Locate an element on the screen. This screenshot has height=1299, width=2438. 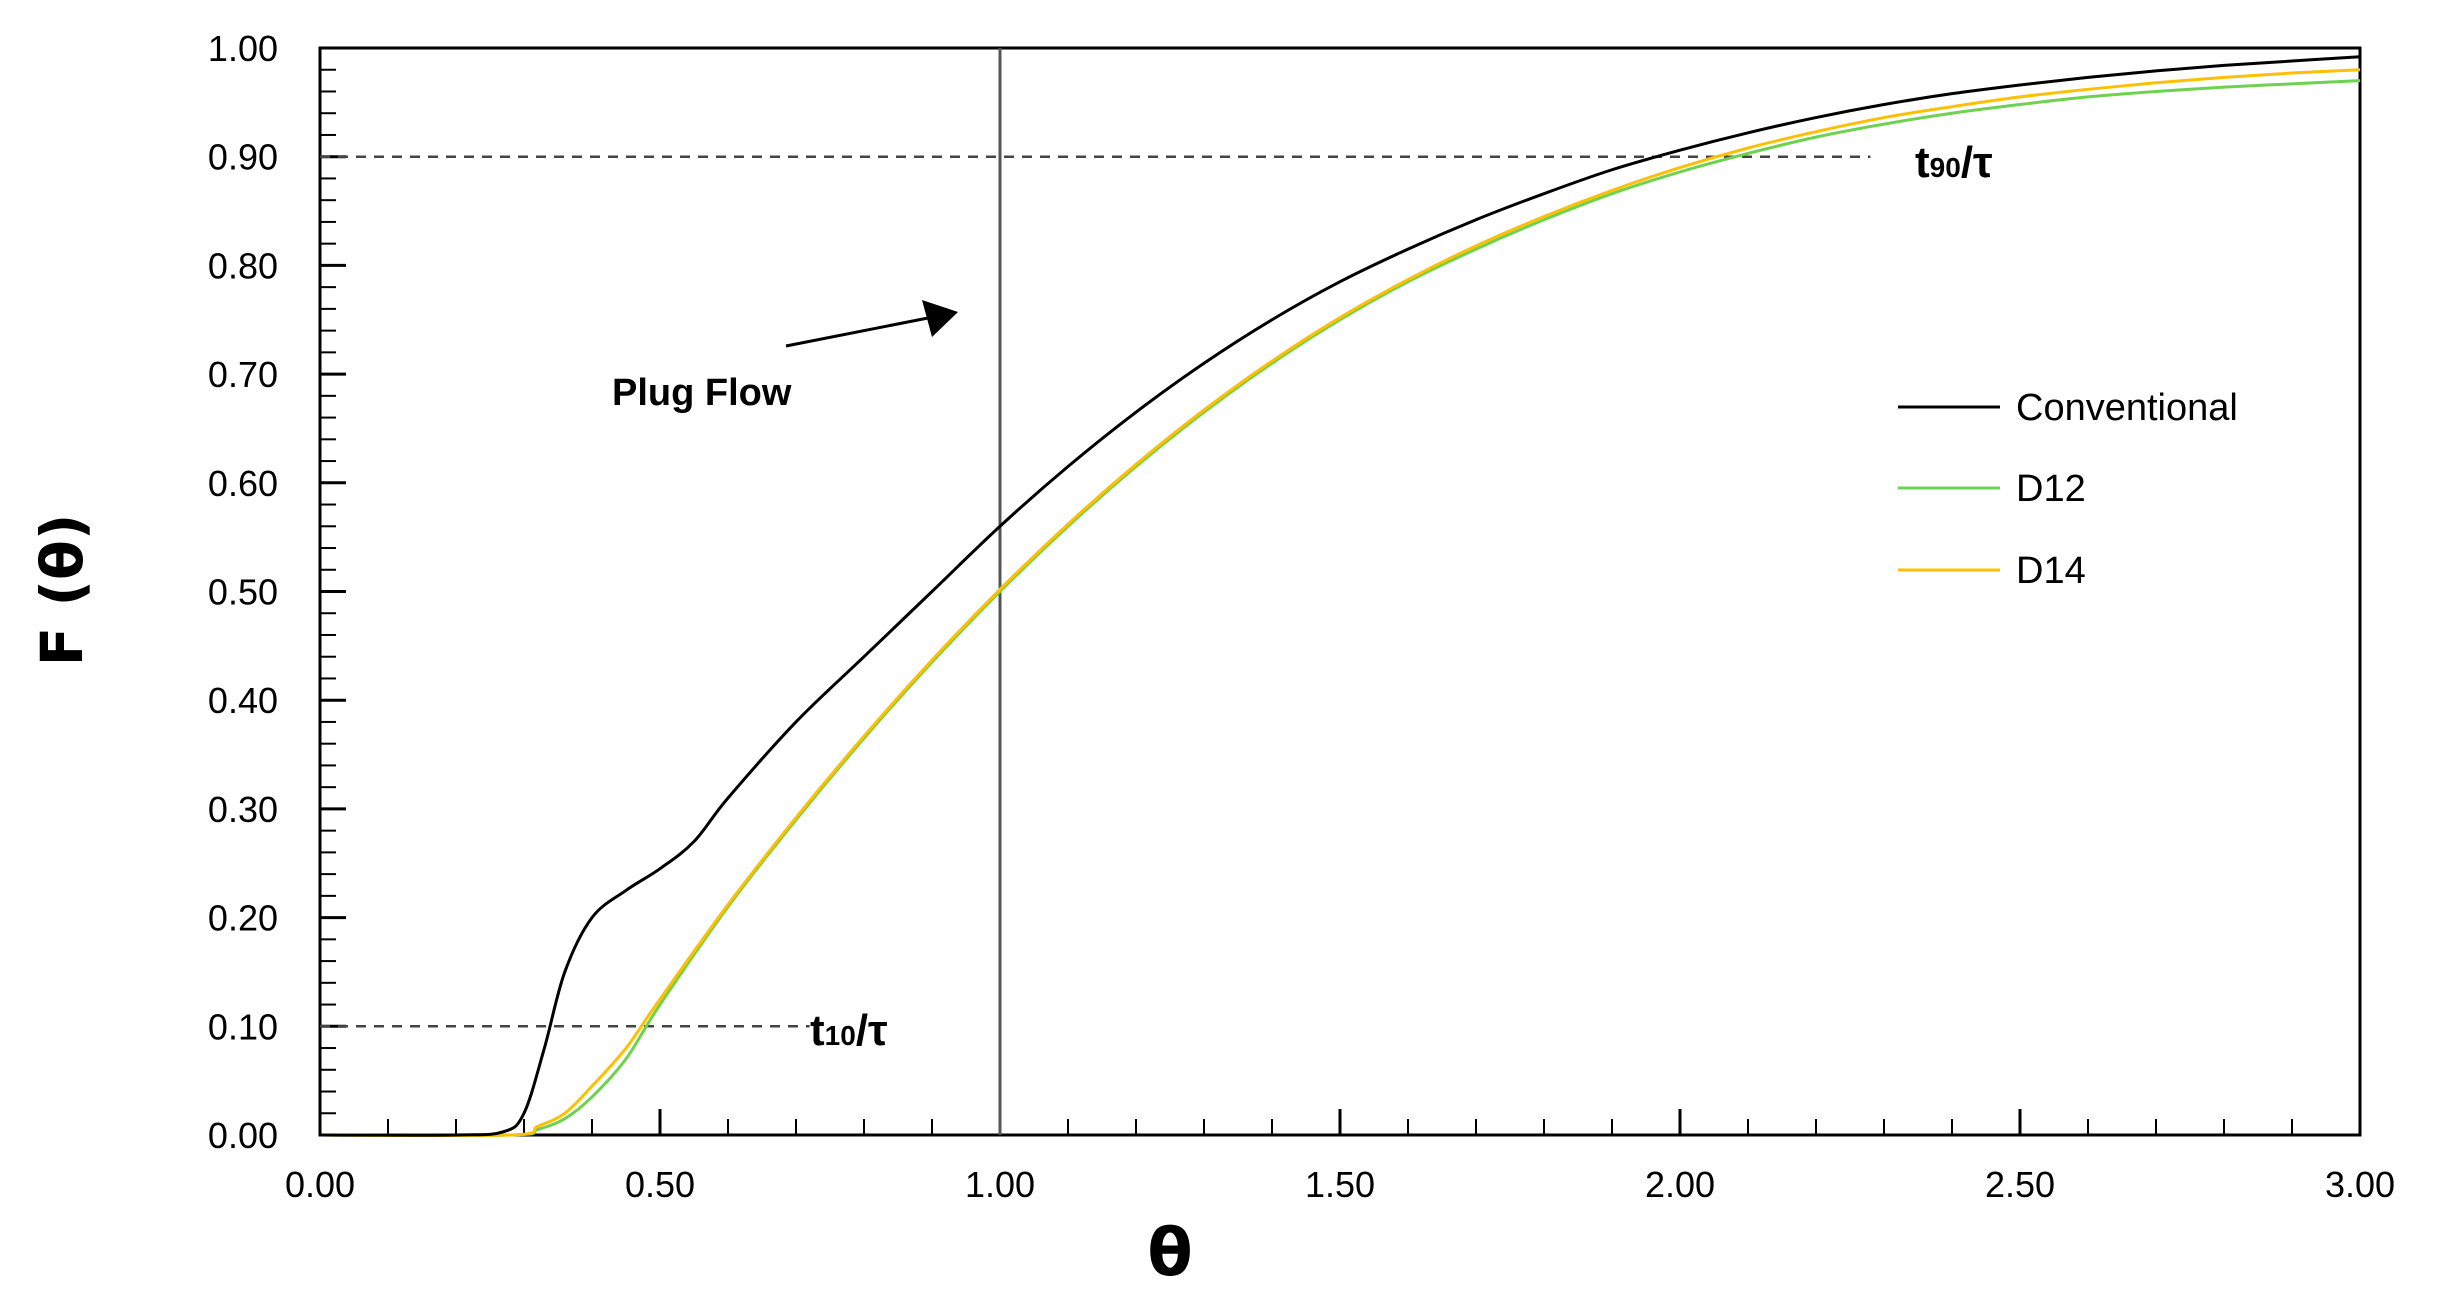
plug-flow-arrow-head is located at coordinates (940, 318).